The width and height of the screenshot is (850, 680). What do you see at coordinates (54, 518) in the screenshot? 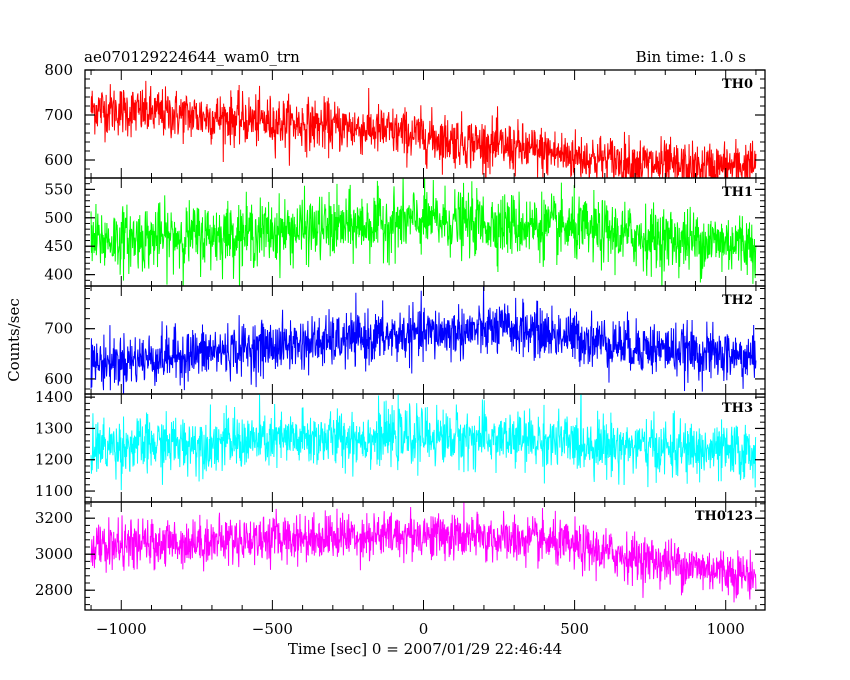
I see `y-tick-label: 3200` at bounding box center [54, 518].